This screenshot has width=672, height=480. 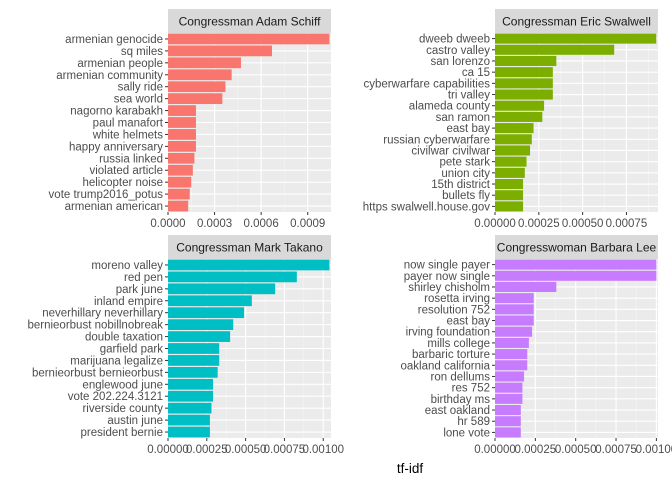 What do you see at coordinates (127, 266) in the screenshot?
I see `category-label: moreno valley` at bounding box center [127, 266].